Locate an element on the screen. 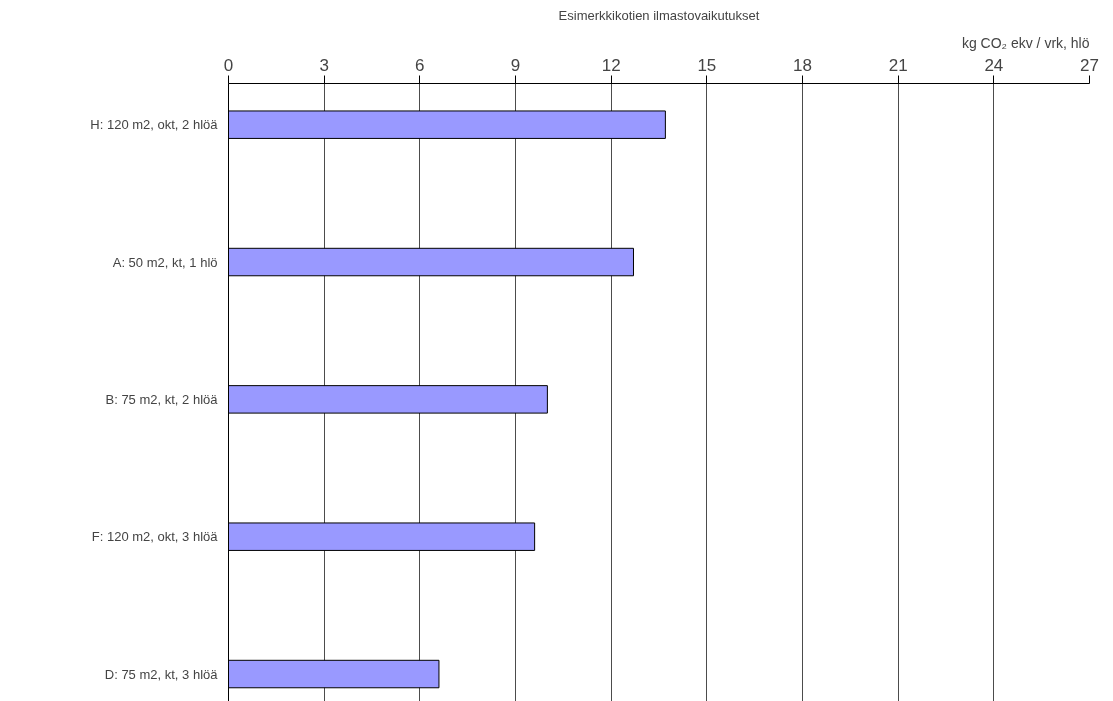 Image resolution: width=1113 pixels, height=701 pixels. x-tick-label: 0 is located at coordinates (228, 65).